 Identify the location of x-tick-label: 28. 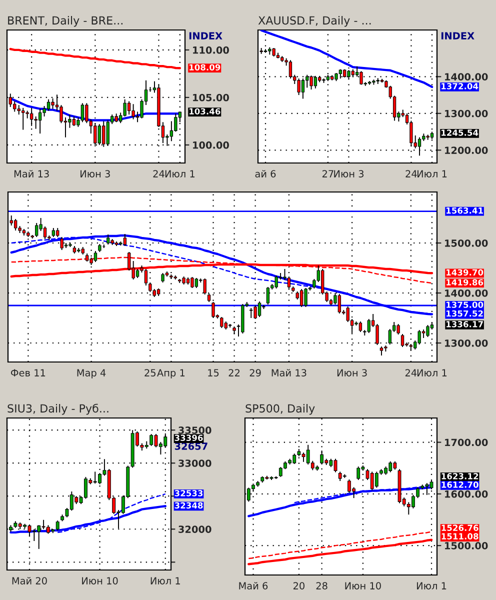
(322, 586).